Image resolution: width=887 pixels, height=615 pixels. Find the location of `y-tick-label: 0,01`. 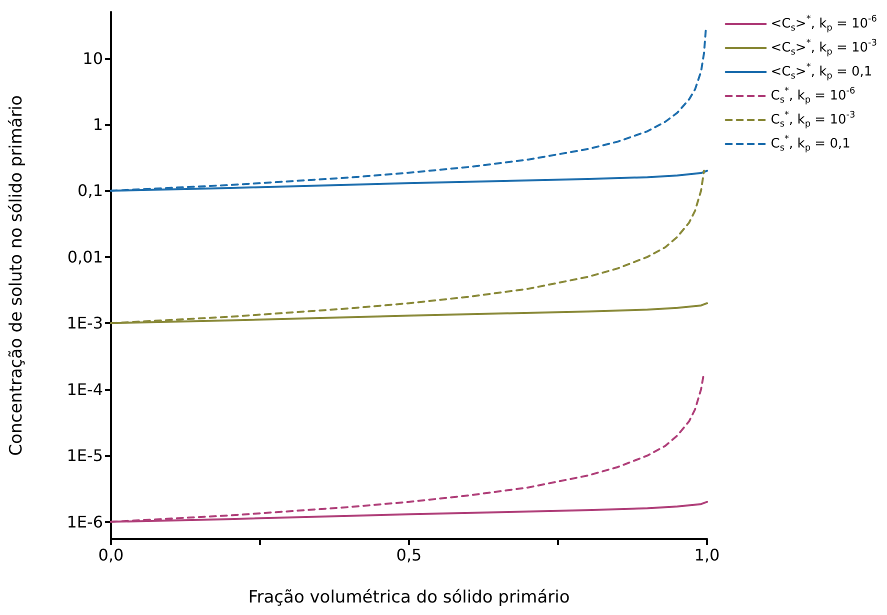

y-tick-label: 0,01 is located at coordinates (85, 256).